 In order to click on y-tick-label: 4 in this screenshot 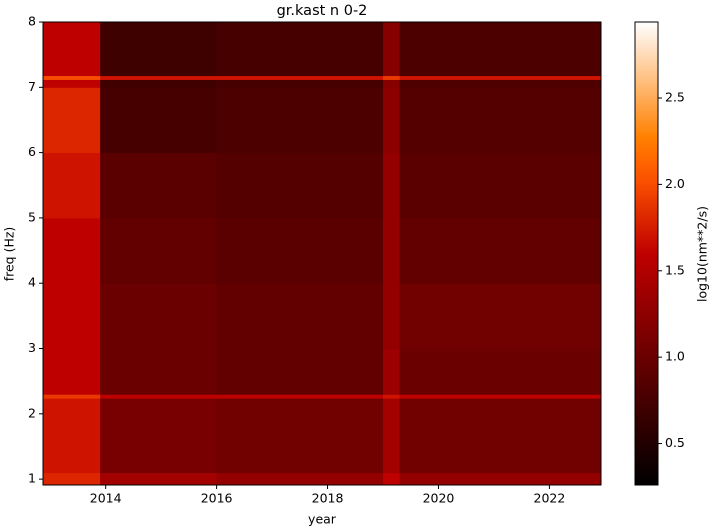, I will do `click(32, 282)`.